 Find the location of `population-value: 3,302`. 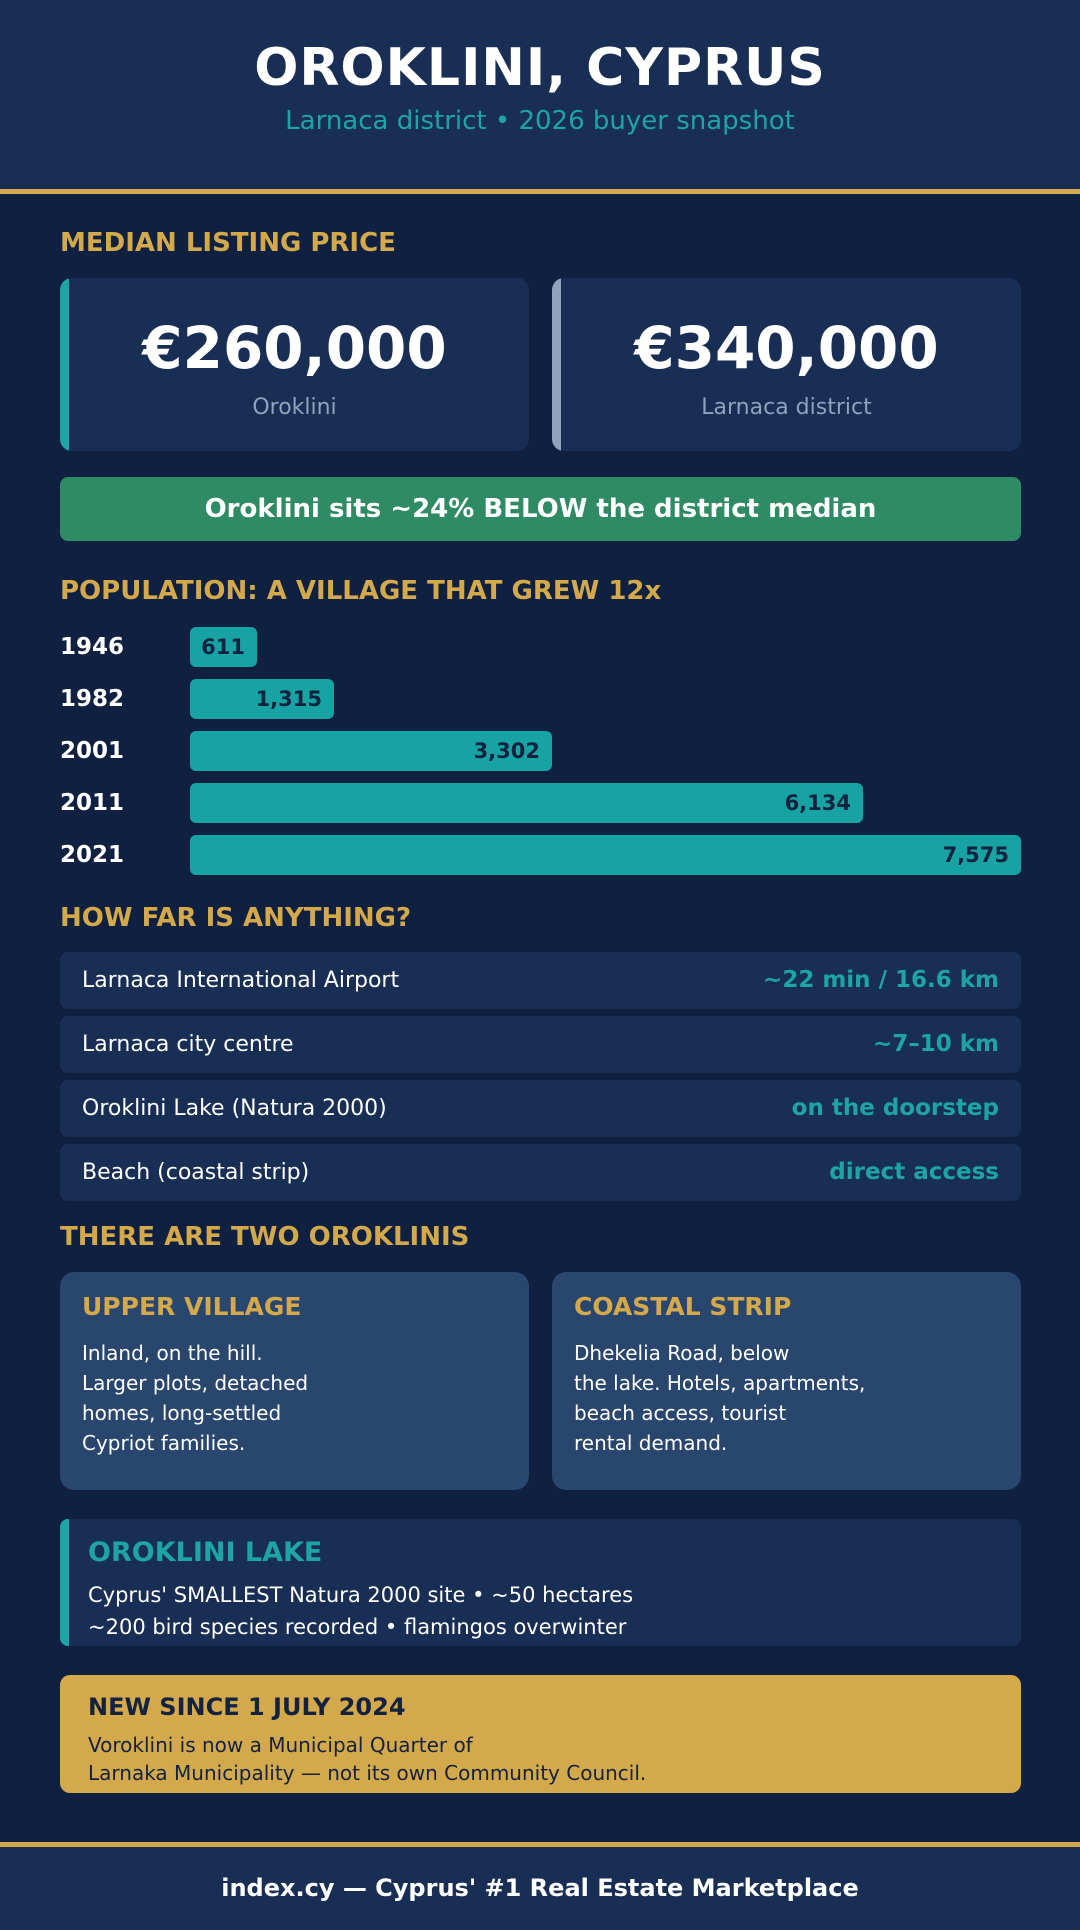

population-value: 3,302 is located at coordinates (506, 751).